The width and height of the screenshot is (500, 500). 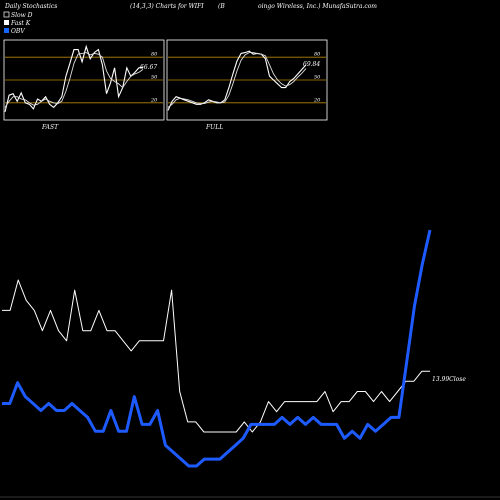 I want to click on legend-swatch-fast-k, so click(x=6, y=22).